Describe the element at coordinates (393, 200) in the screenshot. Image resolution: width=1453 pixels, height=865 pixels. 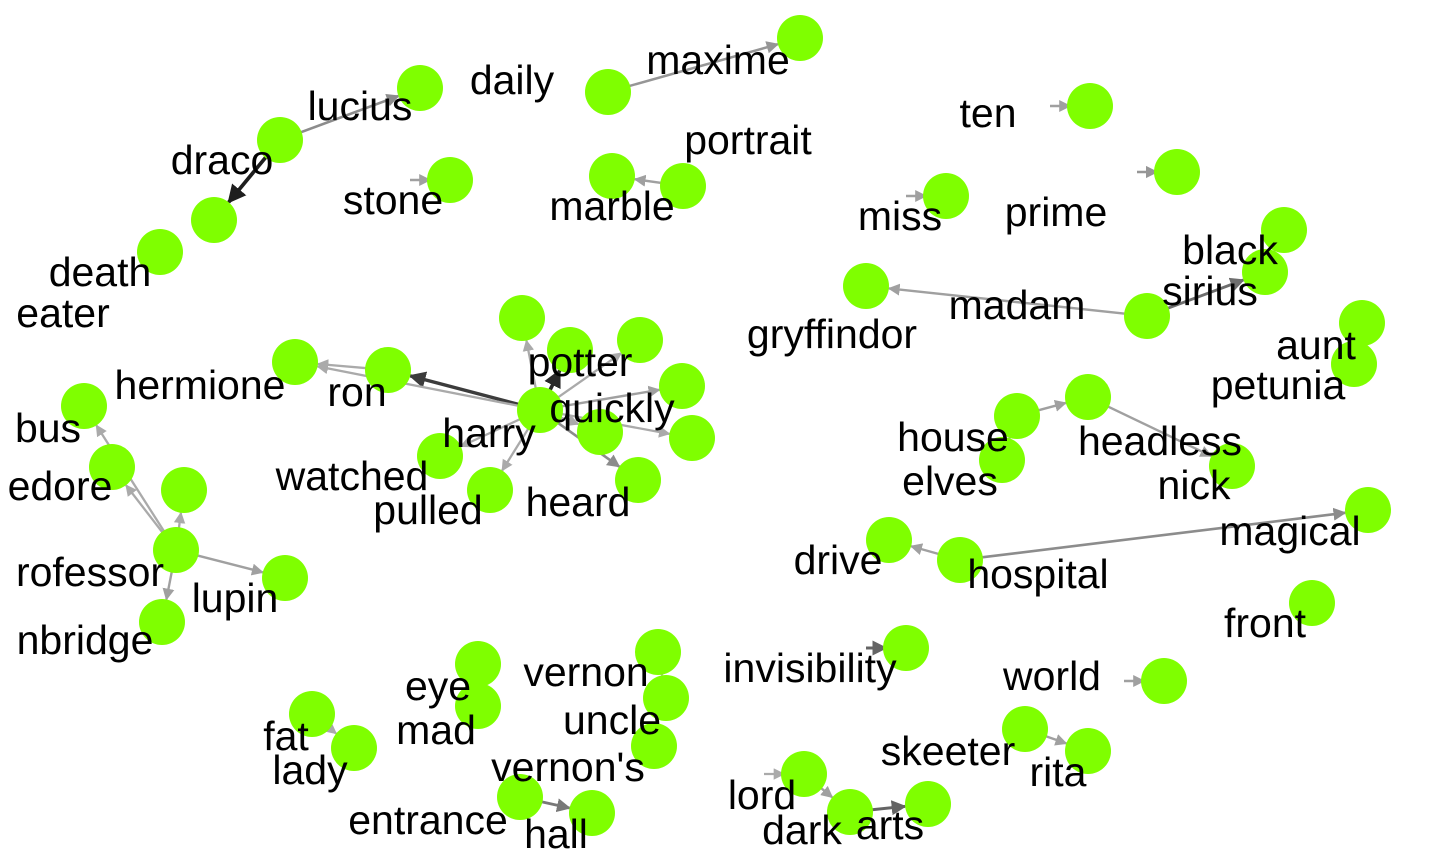
I see `label-stone: stone` at that location.